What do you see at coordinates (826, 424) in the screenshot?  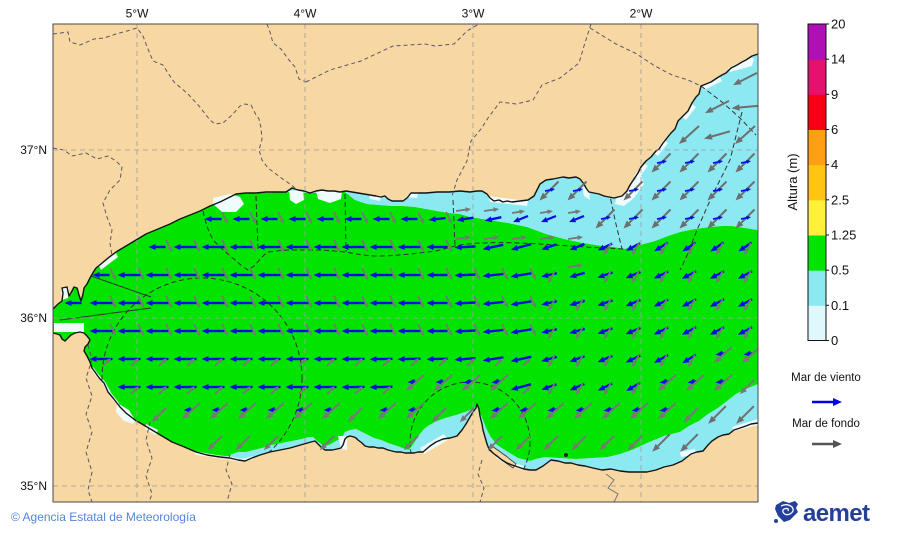 I see `svg-text: Mar de fondo` at bounding box center [826, 424].